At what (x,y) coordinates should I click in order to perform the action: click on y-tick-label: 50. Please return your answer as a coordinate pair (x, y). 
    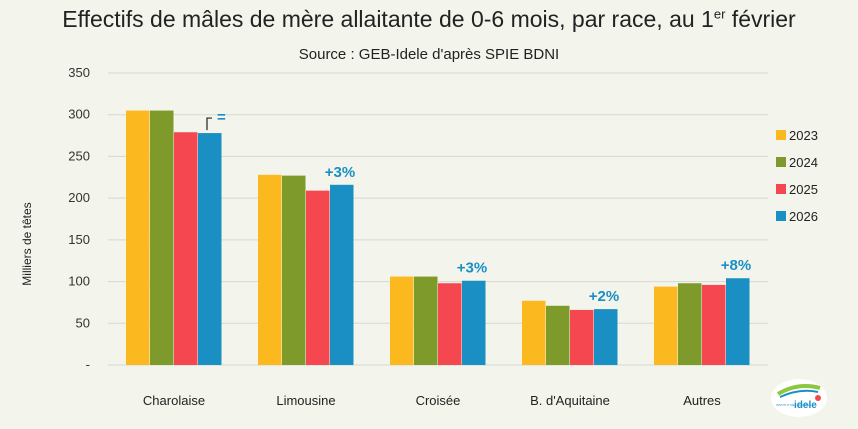
    Looking at the image, I should click on (83, 322).